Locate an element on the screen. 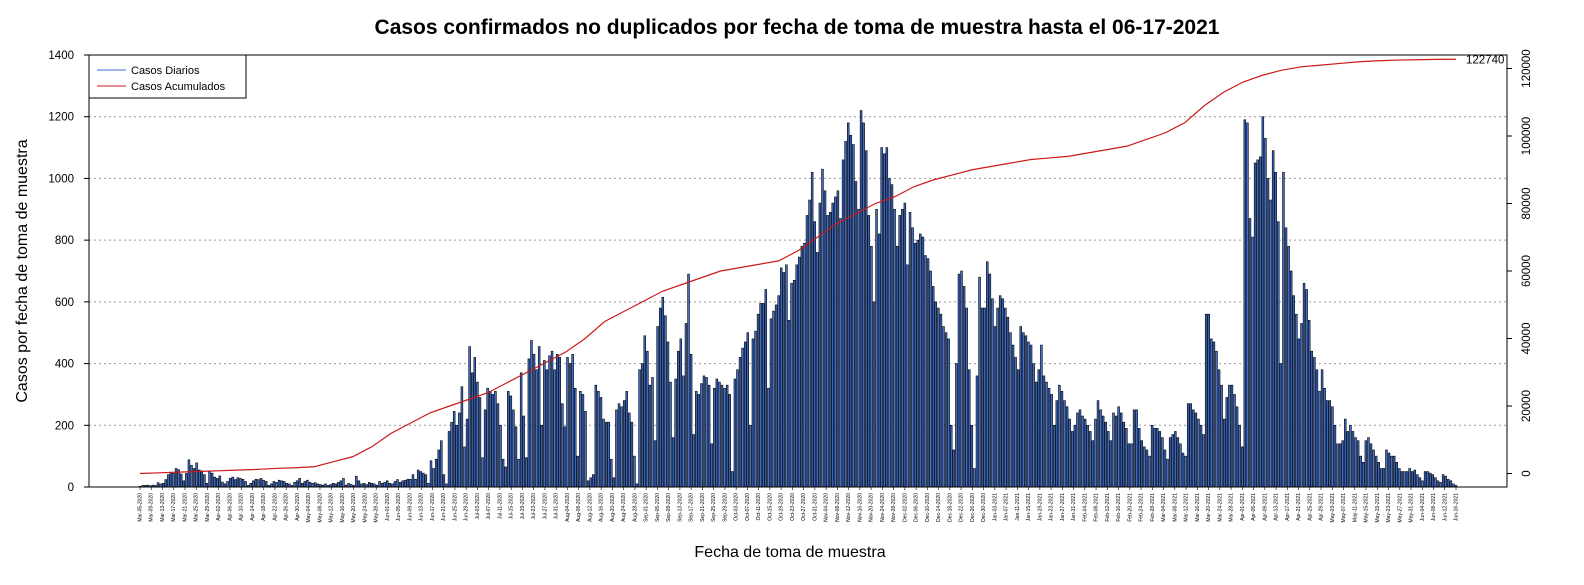 Image resolution: width=1584 pixels, height=585 pixels. x-tick-label: Oct-07-2020 is located at coordinates (748, 507).